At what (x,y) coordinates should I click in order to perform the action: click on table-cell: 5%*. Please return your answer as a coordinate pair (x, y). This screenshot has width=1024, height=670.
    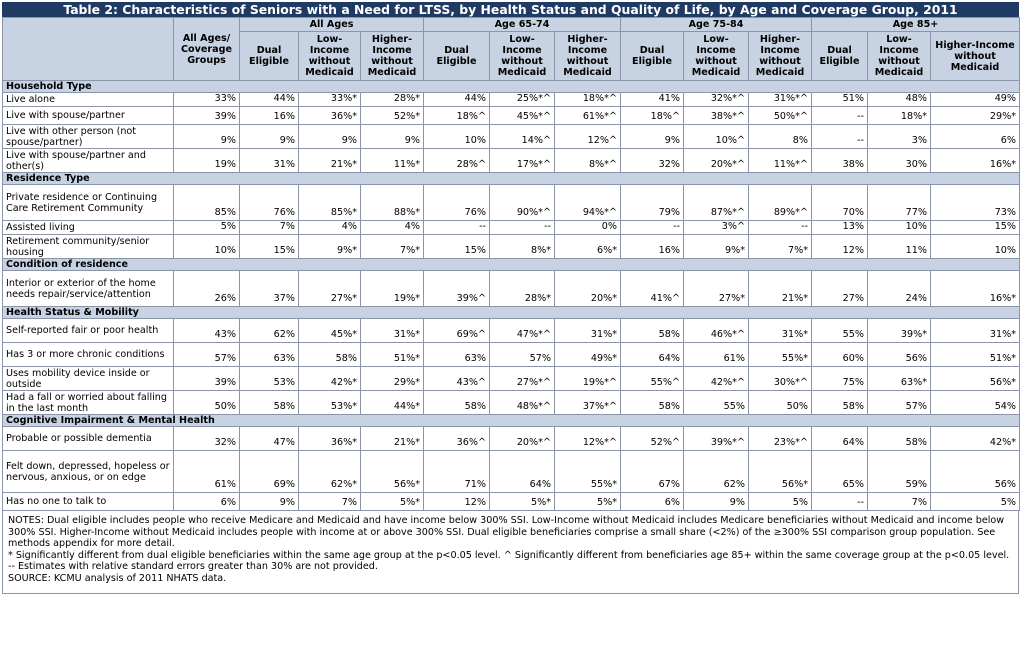
    Looking at the image, I should click on (522, 501).